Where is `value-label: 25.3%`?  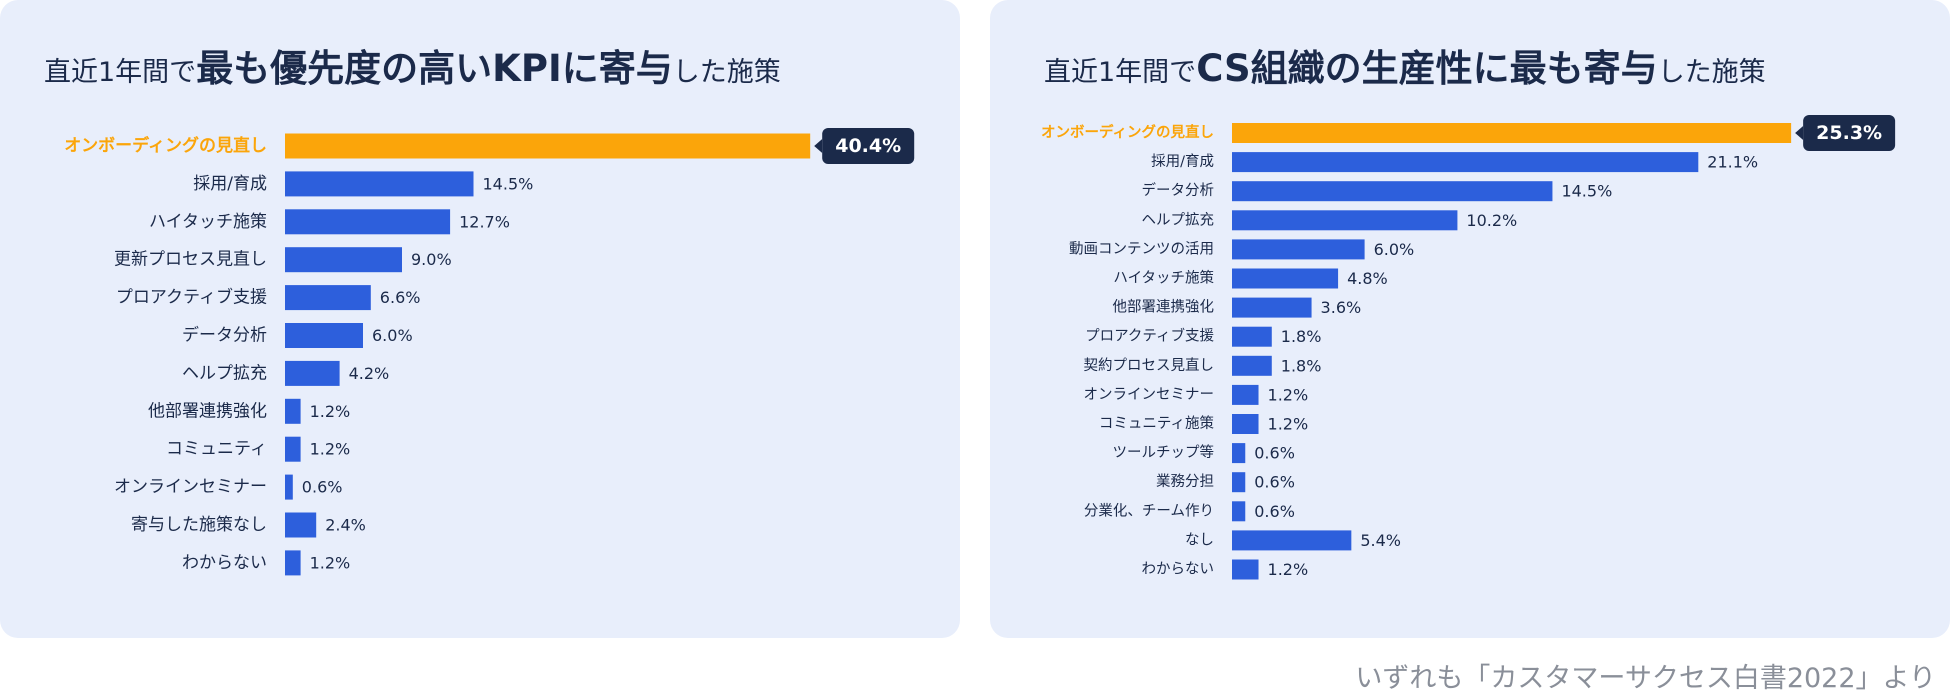 value-label: 25.3% is located at coordinates (1849, 133).